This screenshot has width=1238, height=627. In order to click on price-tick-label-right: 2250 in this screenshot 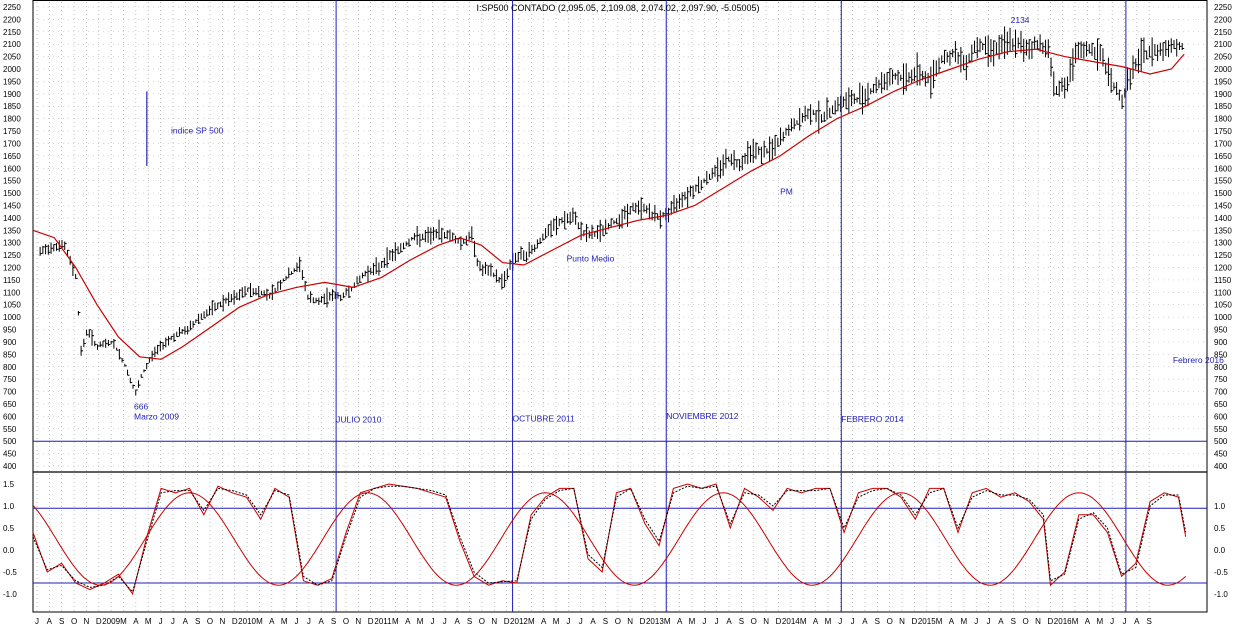, I will do `click(1223, 7)`.